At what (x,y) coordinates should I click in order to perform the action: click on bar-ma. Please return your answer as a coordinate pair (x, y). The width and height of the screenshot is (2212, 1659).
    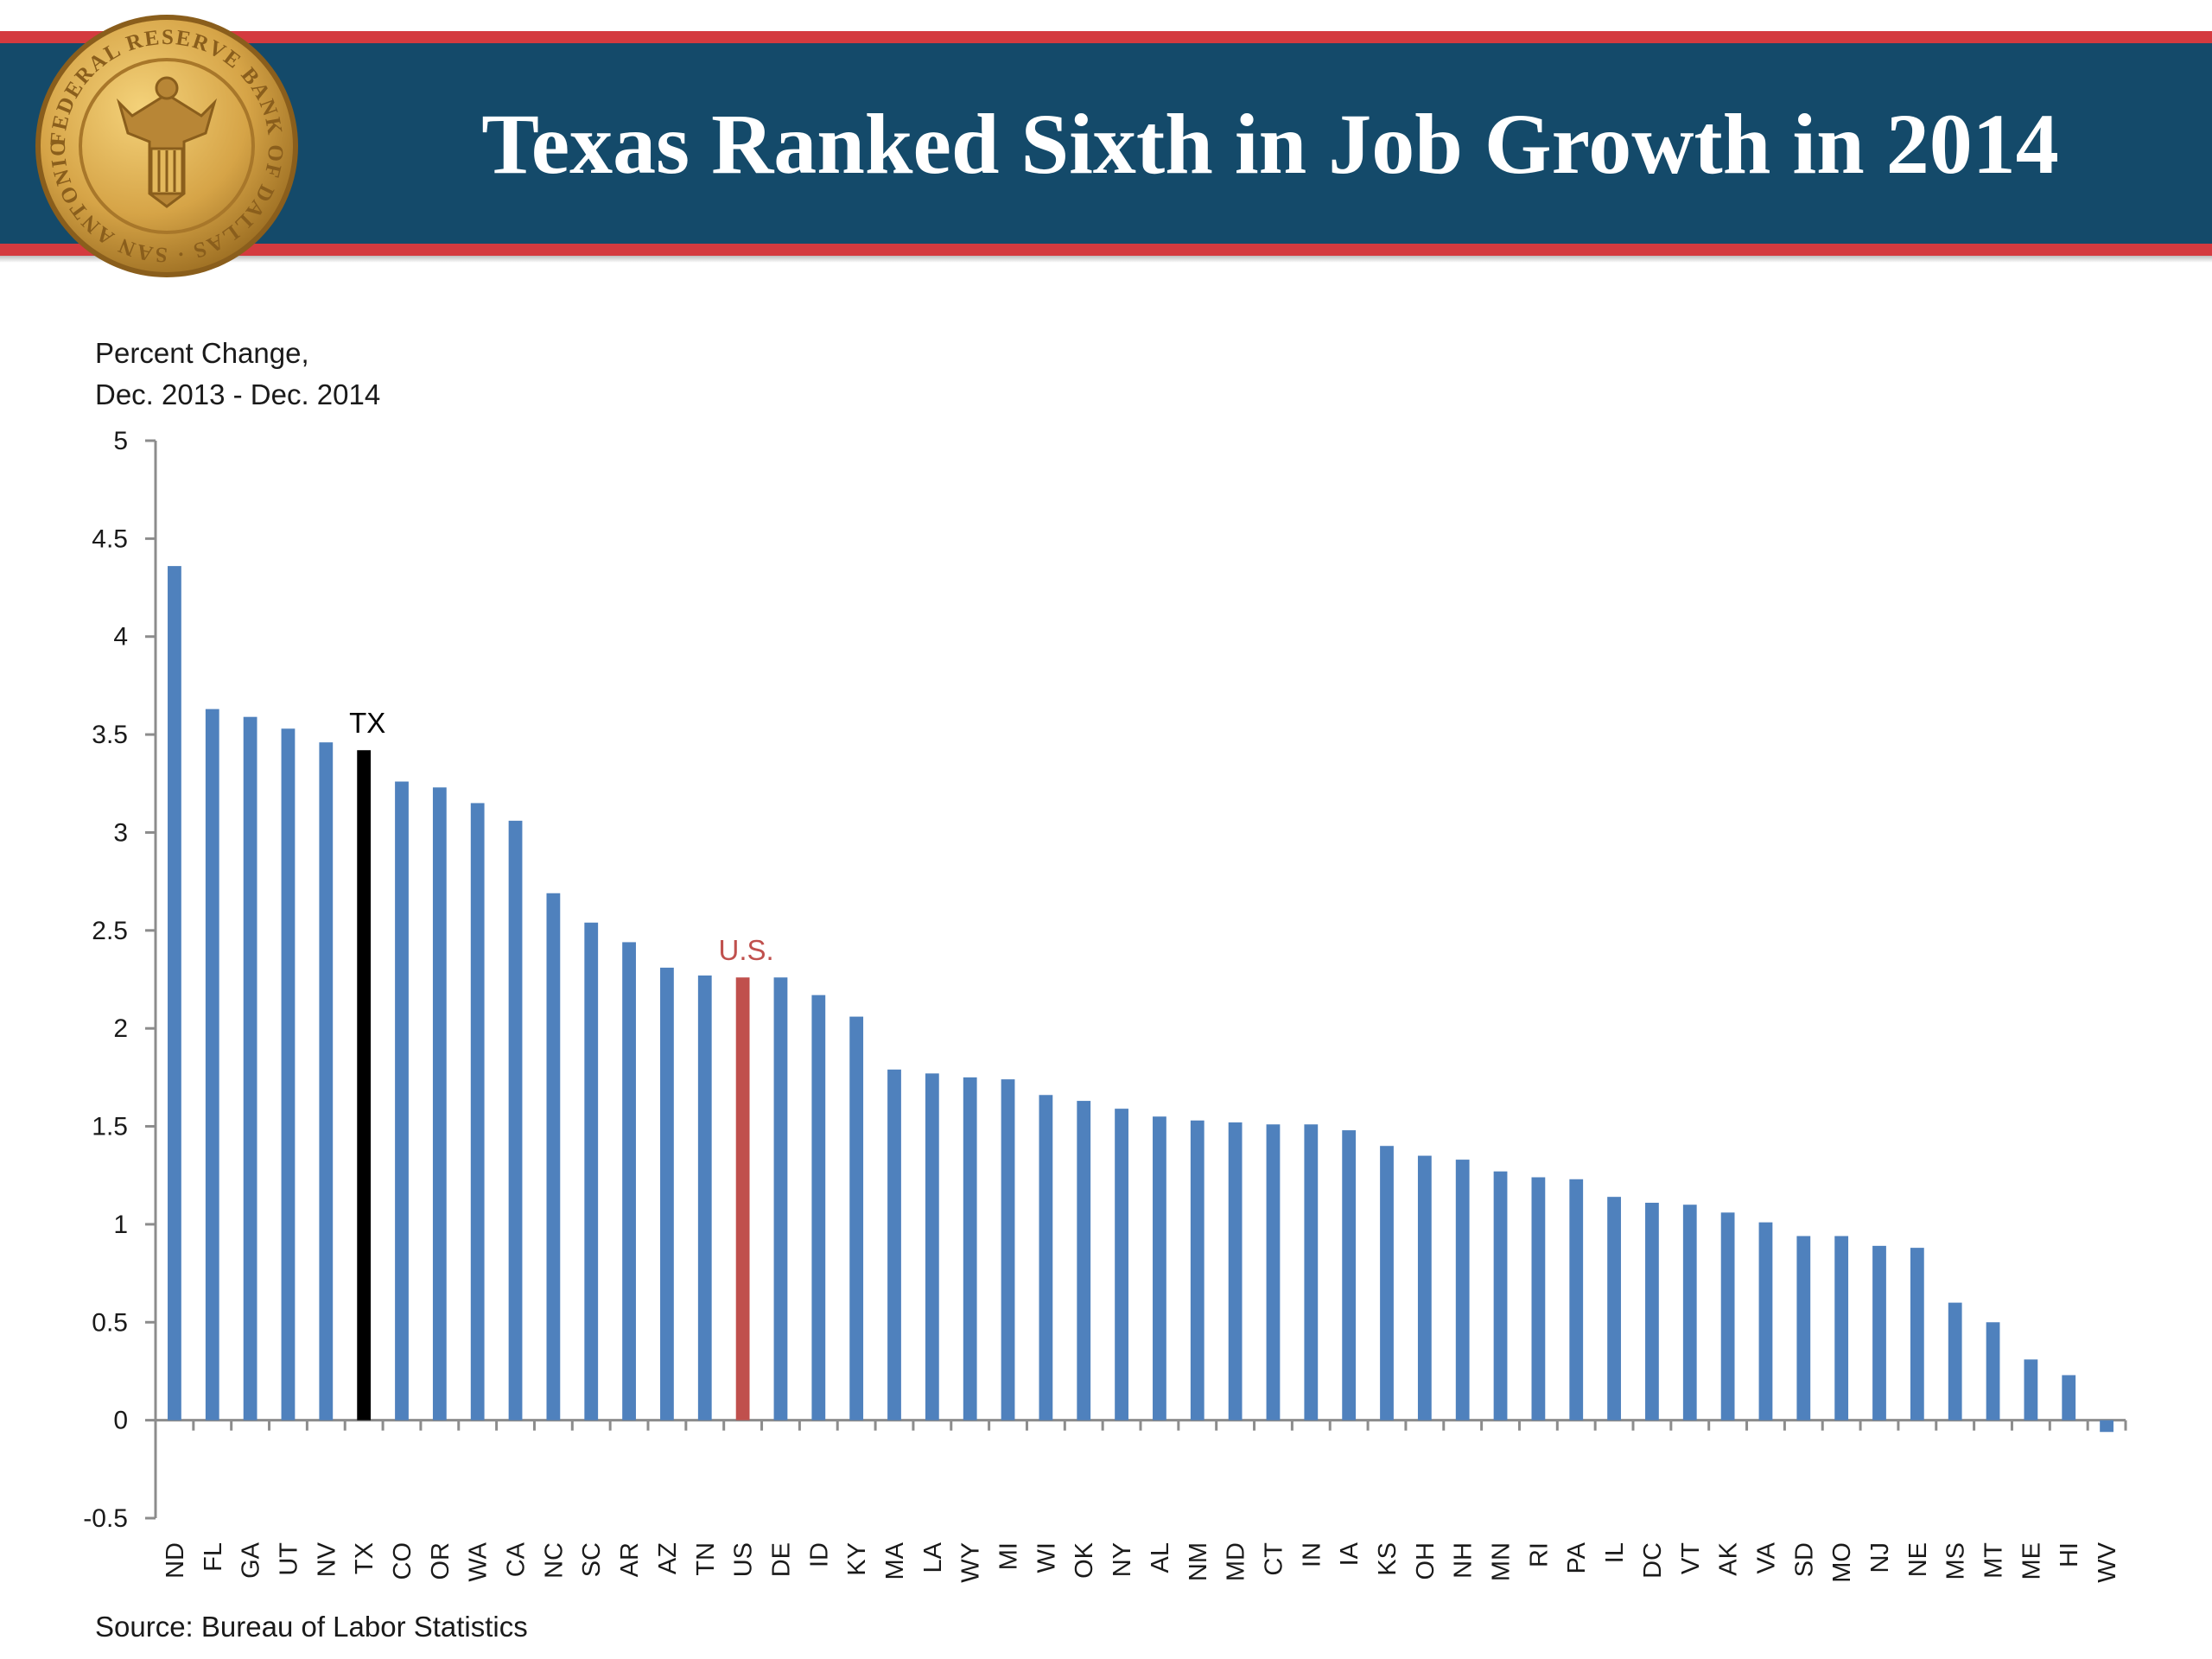
    Looking at the image, I should click on (894, 1245).